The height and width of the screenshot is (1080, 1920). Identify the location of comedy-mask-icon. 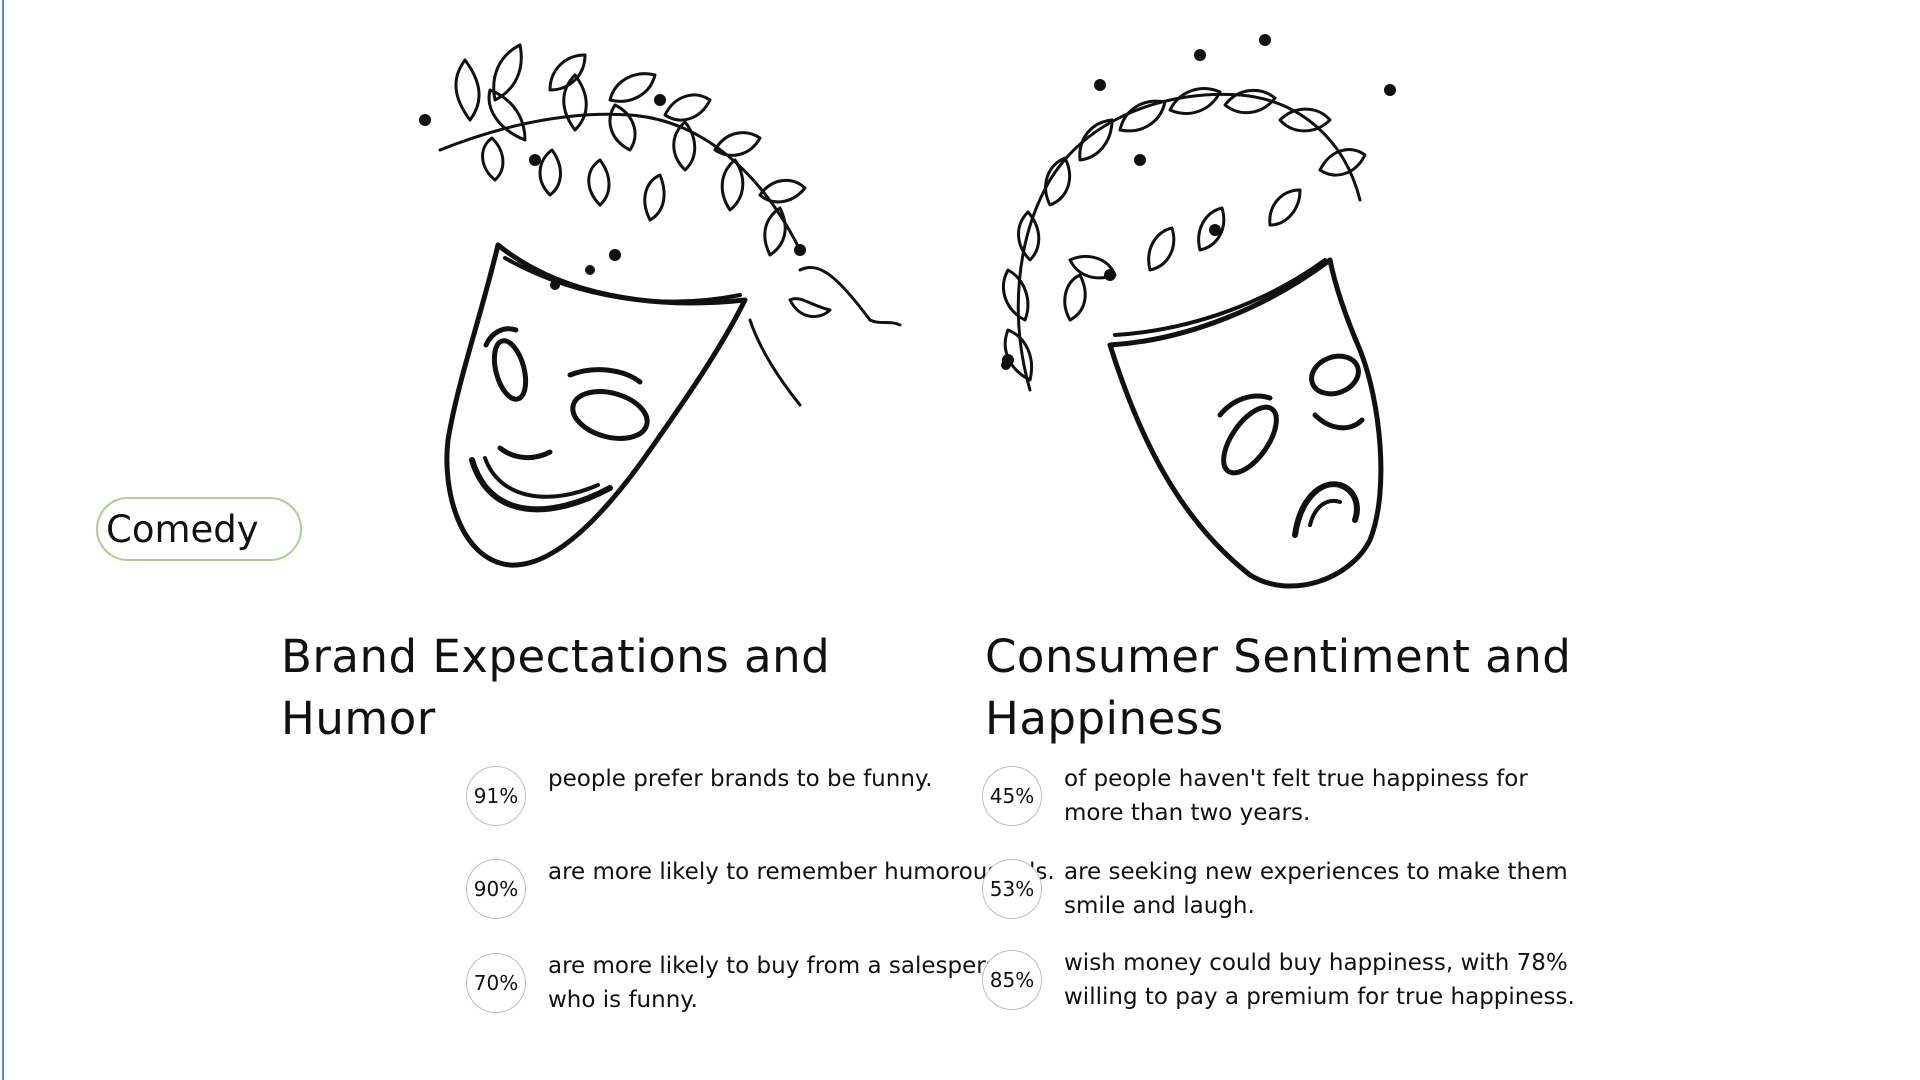
(670, 300).